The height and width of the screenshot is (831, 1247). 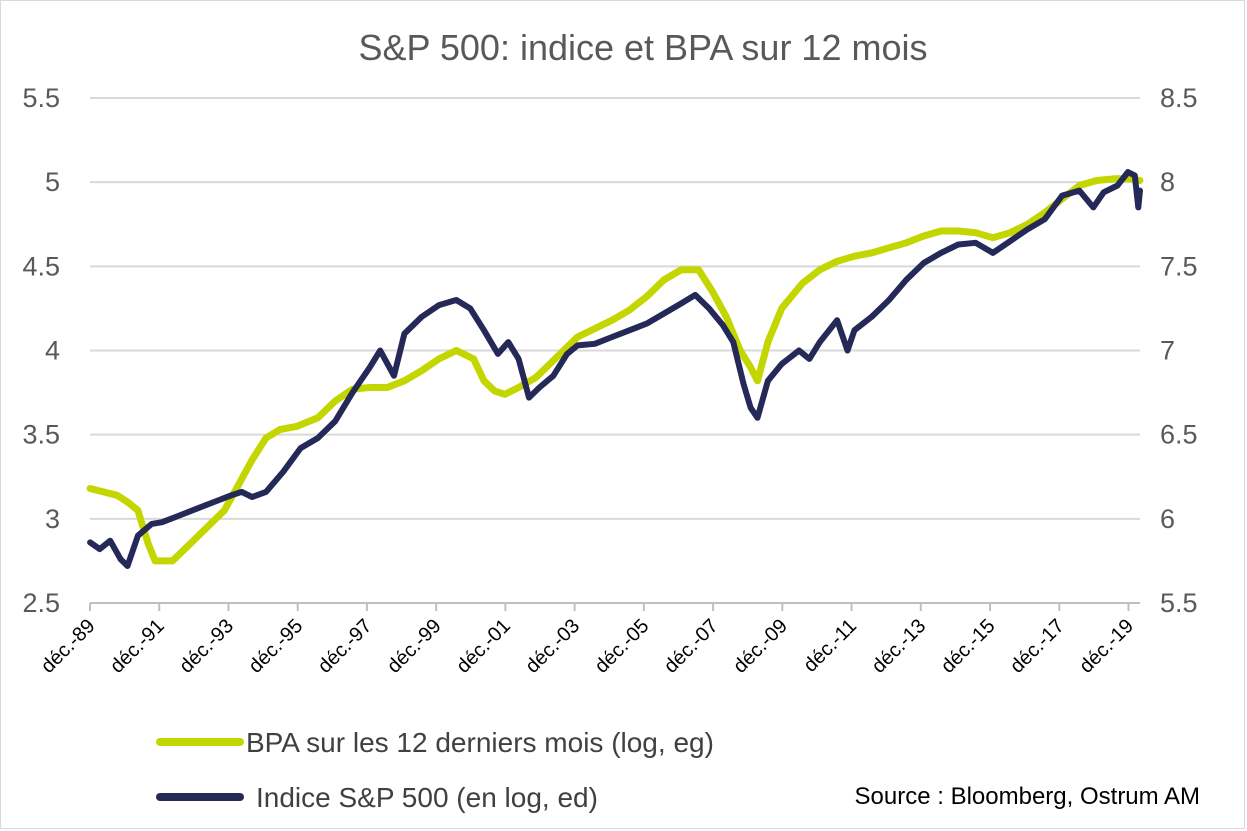 What do you see at coordinates (1179, 98) in the screenshot?
I see `right-tick-label: 8.5` at bounding box center [1179, 98].